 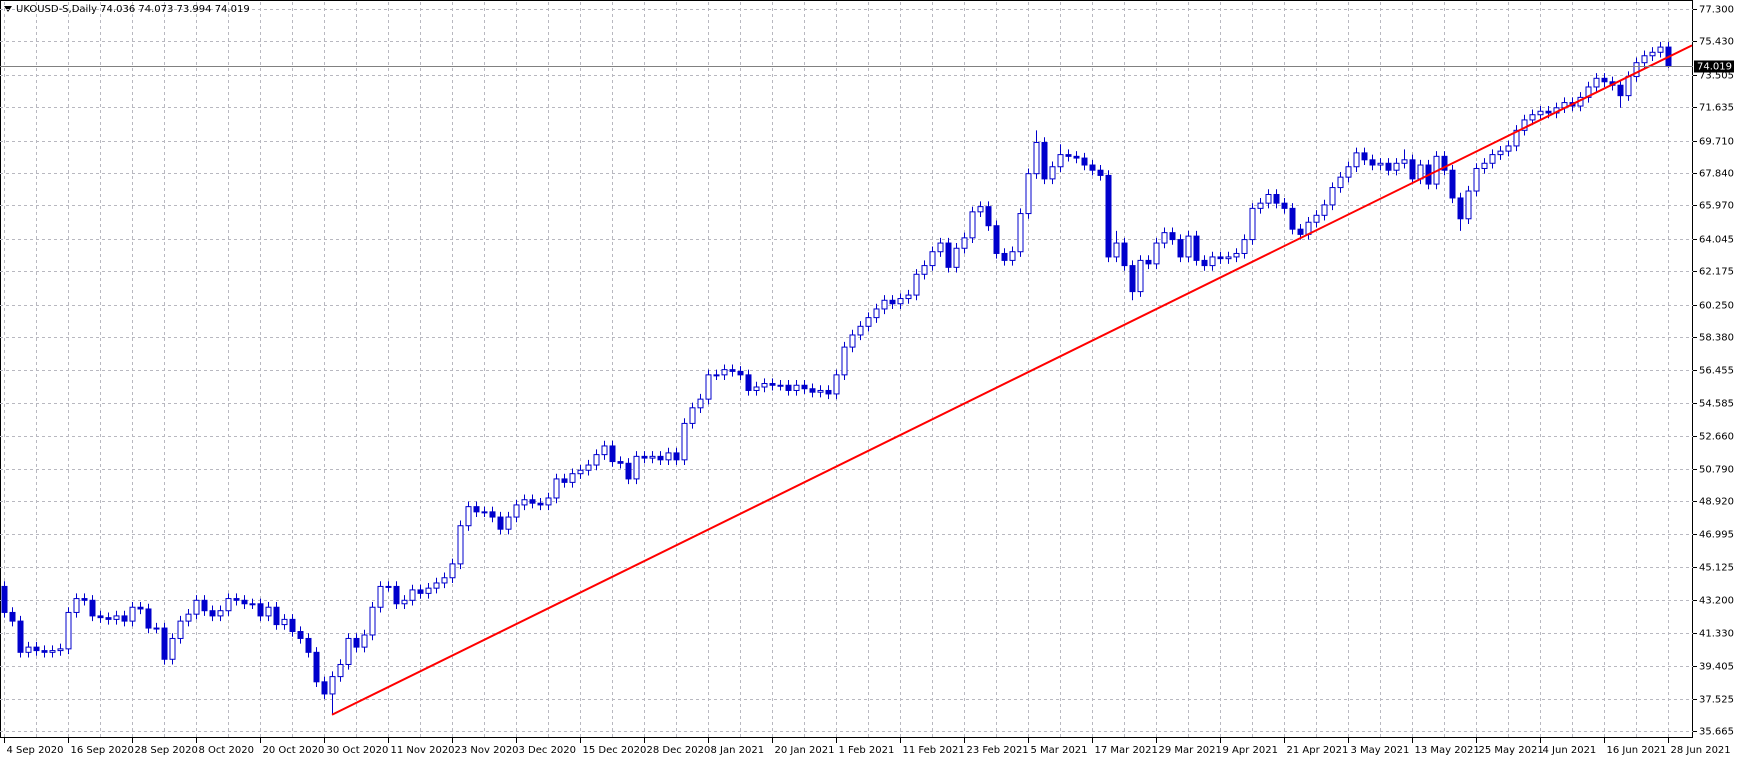 What do you see at coordinates (1716, 437) in the screenshot?
I see `y-tick-label: 52.660` at bounding box center [1716, 437].